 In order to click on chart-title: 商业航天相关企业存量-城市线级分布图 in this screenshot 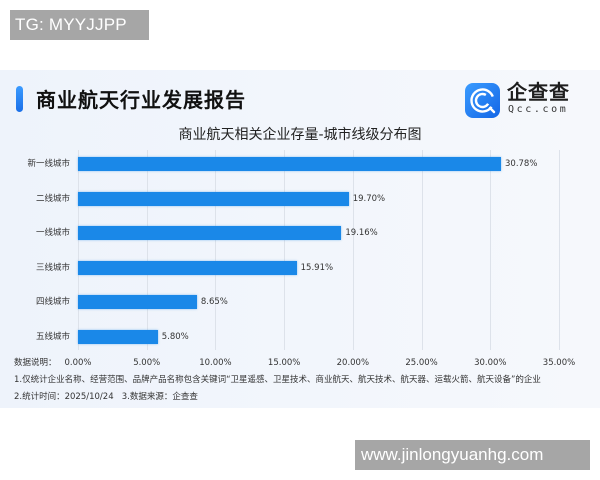, I will do `click(300, 135)`.